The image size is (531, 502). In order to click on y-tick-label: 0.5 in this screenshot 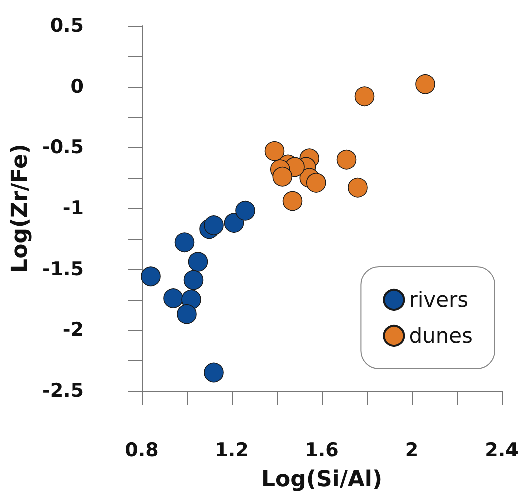, I will do `click(67, 26)`.